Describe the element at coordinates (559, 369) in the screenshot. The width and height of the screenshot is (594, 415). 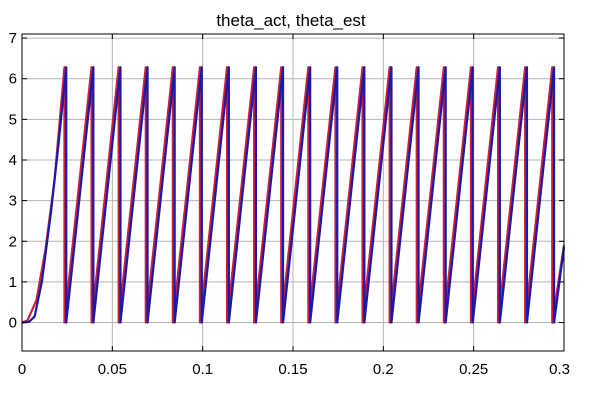
I see `x-tick-label: 0.3` at that location.